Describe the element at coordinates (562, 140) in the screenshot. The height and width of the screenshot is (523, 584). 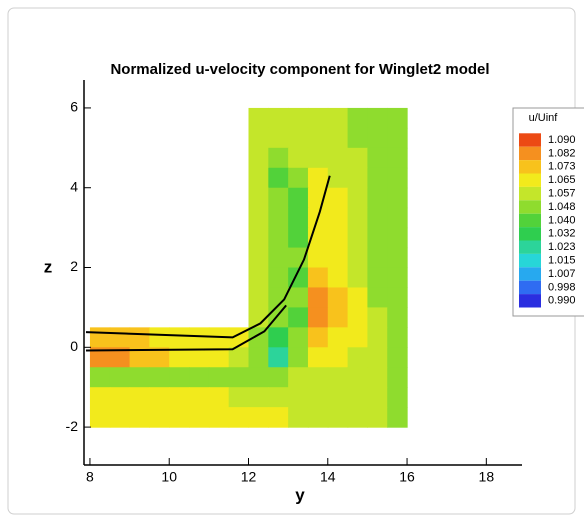
I see `legend-label: 1.090` at that location.